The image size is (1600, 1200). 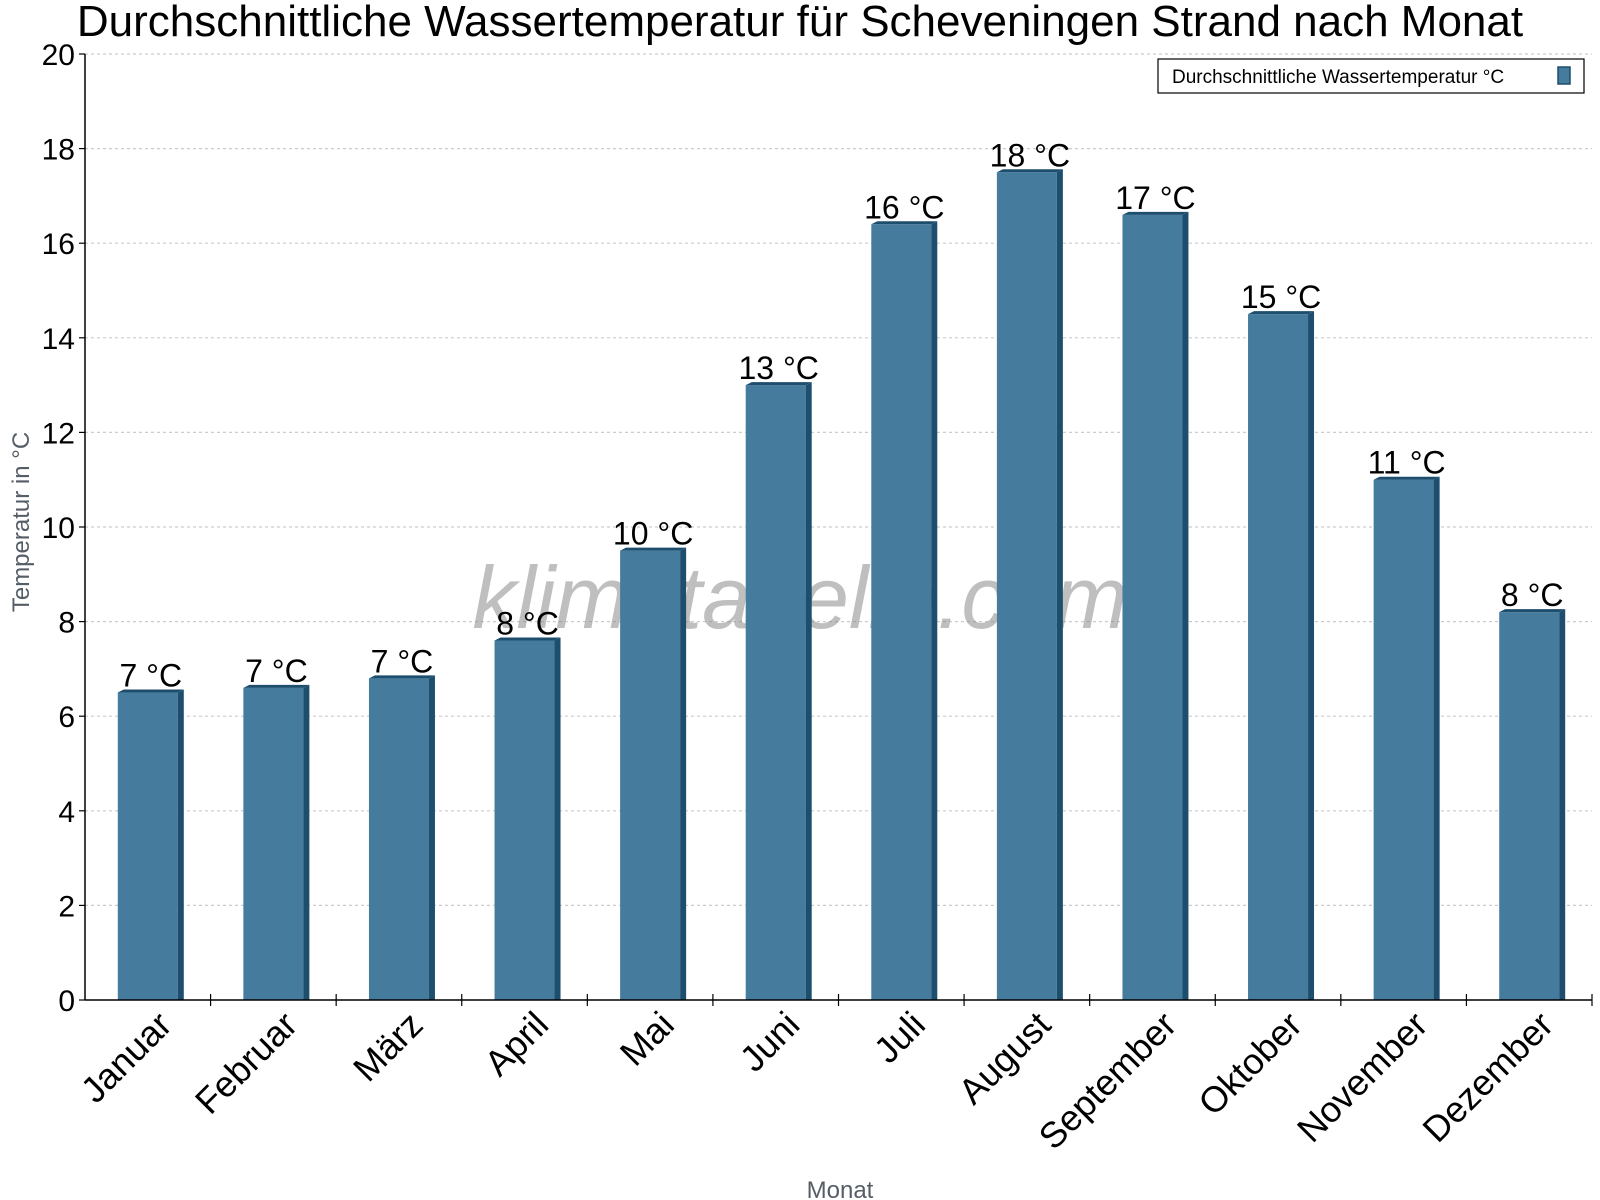 I want to click on x-tick-label: Dezember, so click(x=1487, y=1077).